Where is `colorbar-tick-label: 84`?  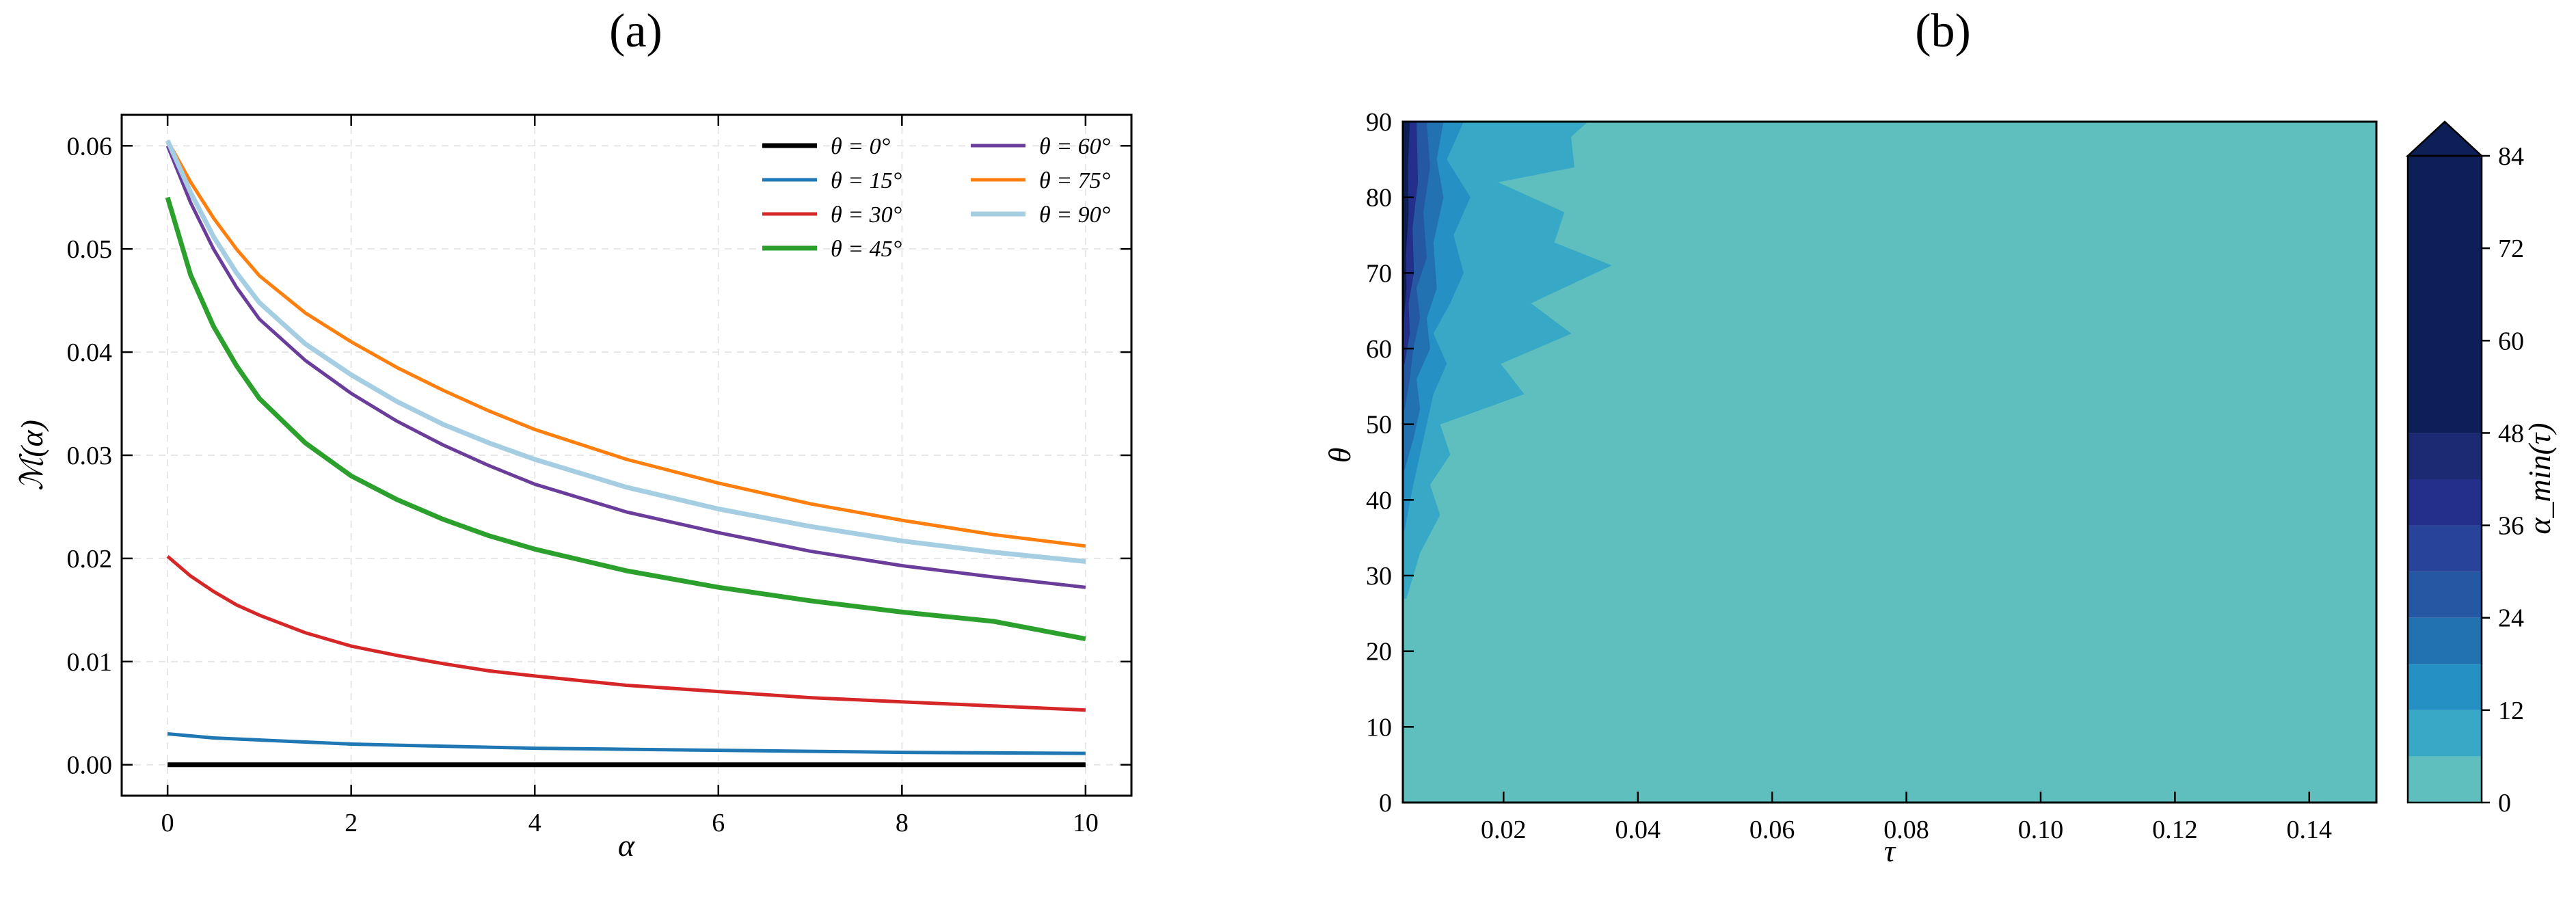 colorbar-tick-label: 84 is located at coordinates (2511, 156).